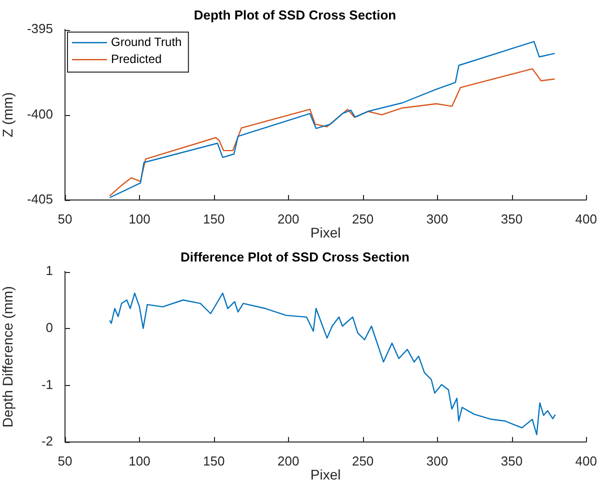  I want to click on legend-label: Predicted, so click(136, 59).